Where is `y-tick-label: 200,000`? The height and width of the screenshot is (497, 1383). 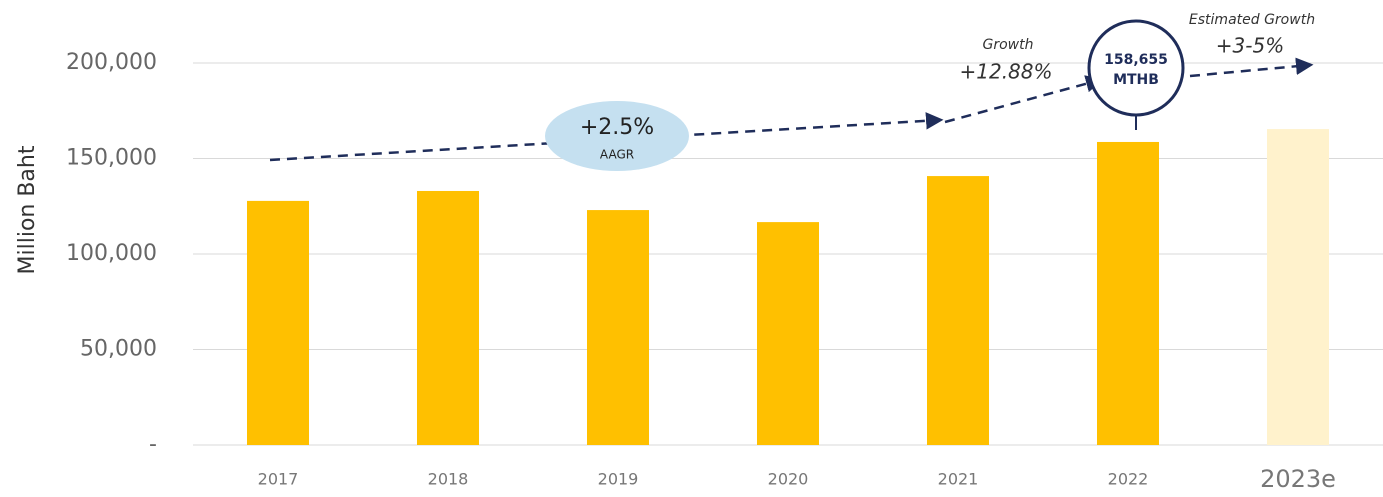 y-tick-label: 200,000 is located at coordinates (111, 62).